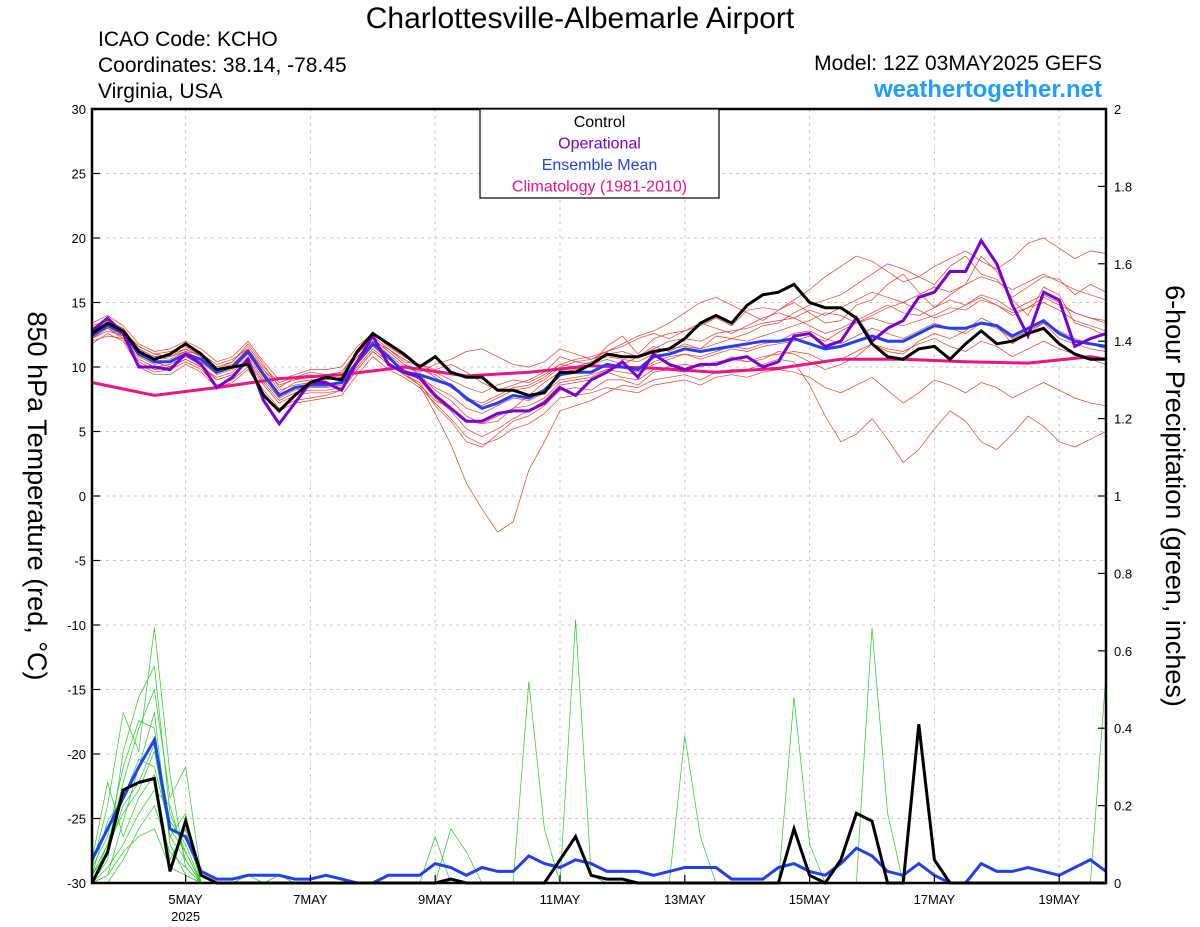  I want to click on y-tick-label: -30, so click(76, 883).